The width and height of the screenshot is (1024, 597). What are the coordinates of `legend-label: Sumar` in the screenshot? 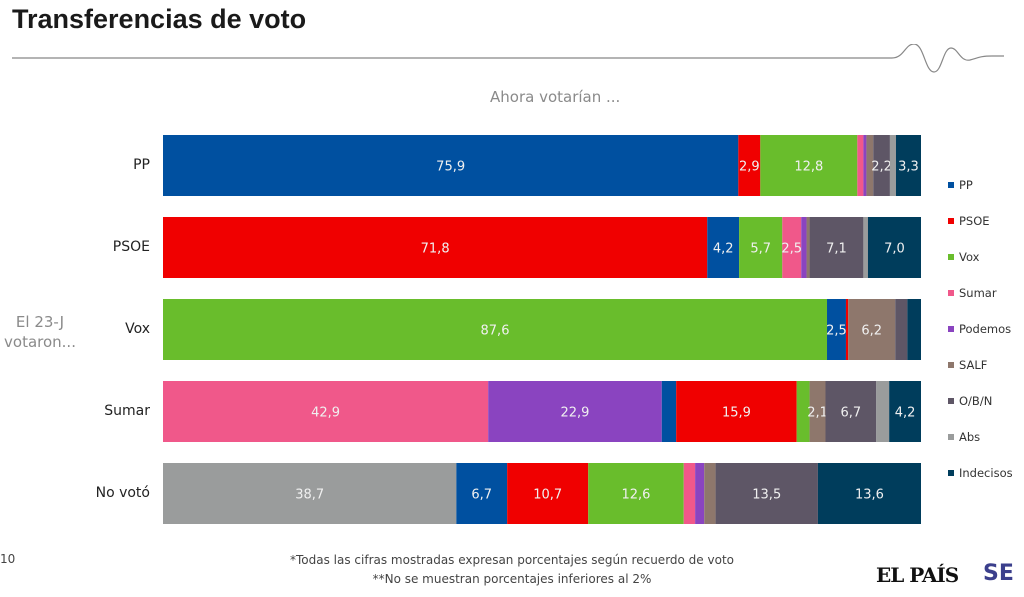 It's located at (978, 293).